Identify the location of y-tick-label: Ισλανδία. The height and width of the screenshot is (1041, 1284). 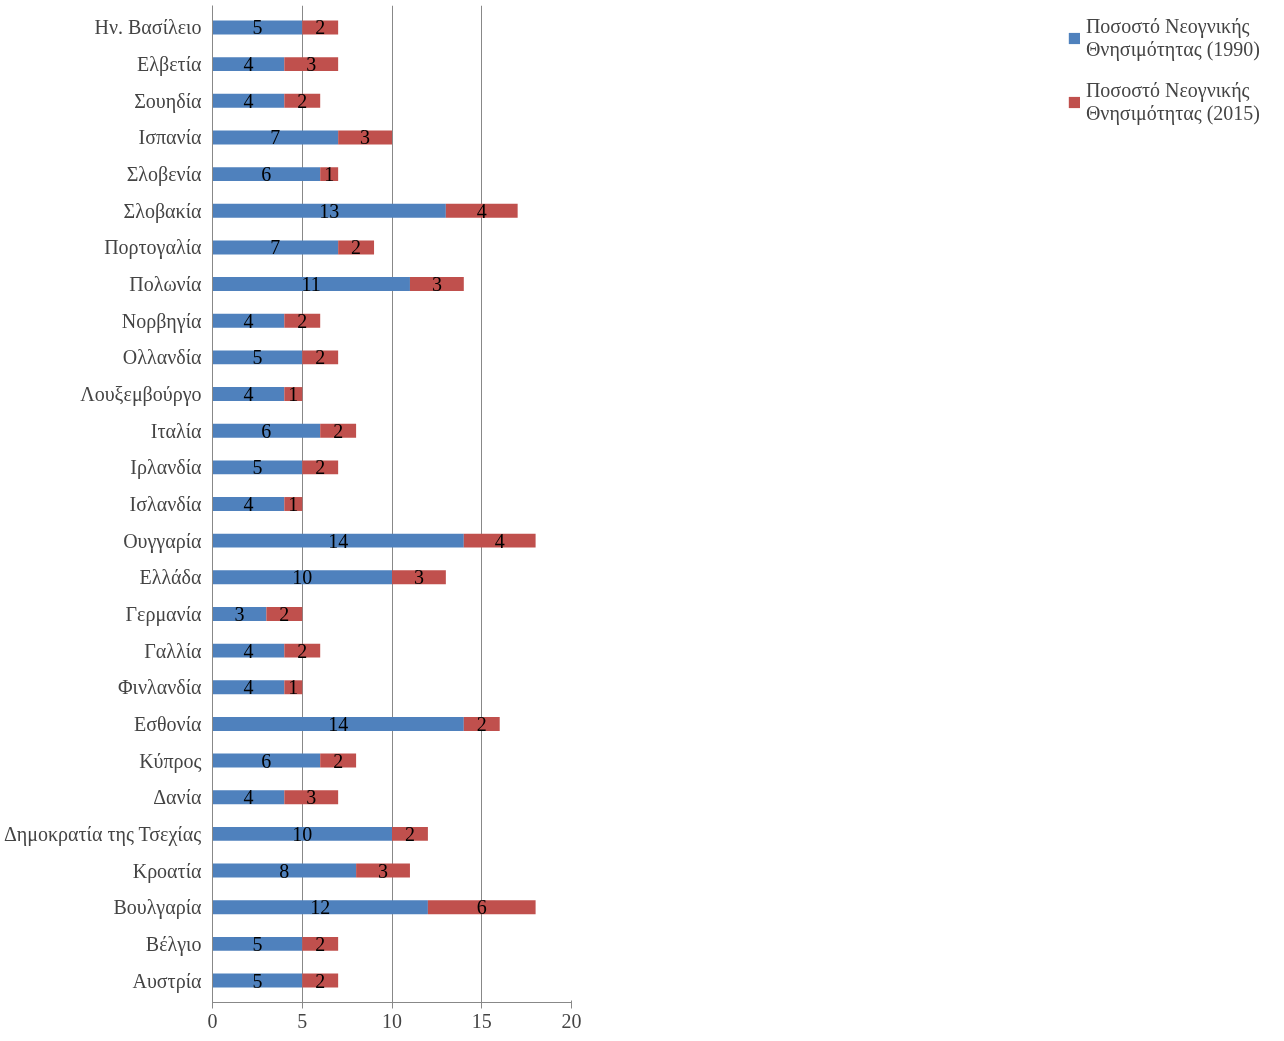
(166, 504).